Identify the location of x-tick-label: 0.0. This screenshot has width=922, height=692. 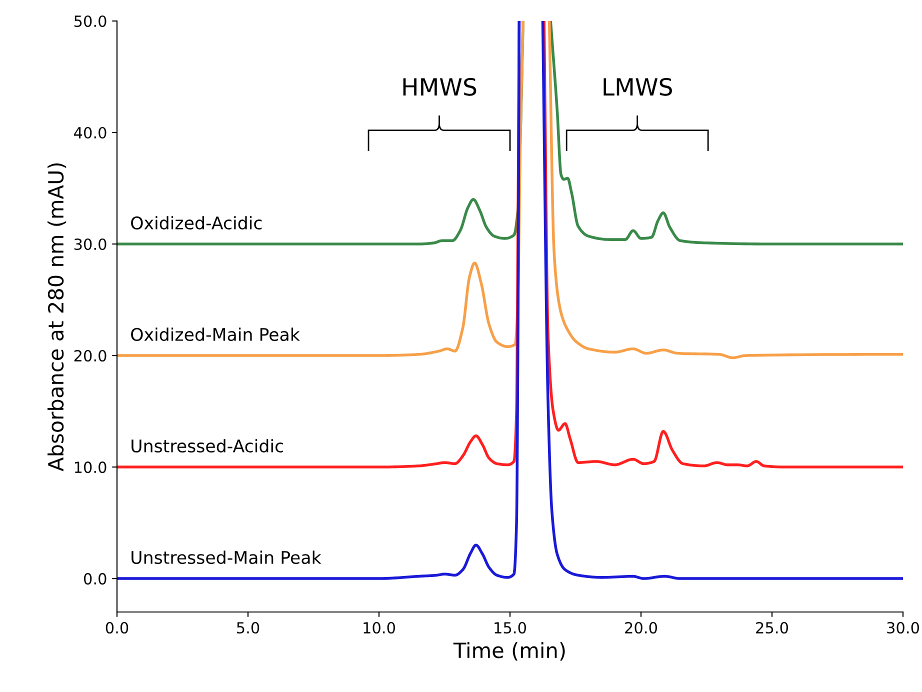
(117, 628).